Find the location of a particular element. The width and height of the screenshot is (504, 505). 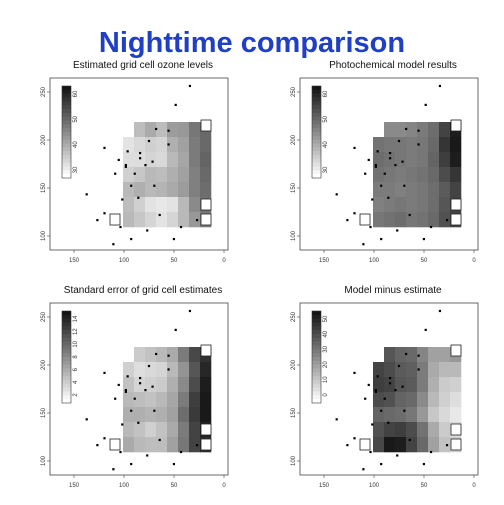

panel-title-model-minus-estimate: Model minus estimate is located at coordinates (393, 290).